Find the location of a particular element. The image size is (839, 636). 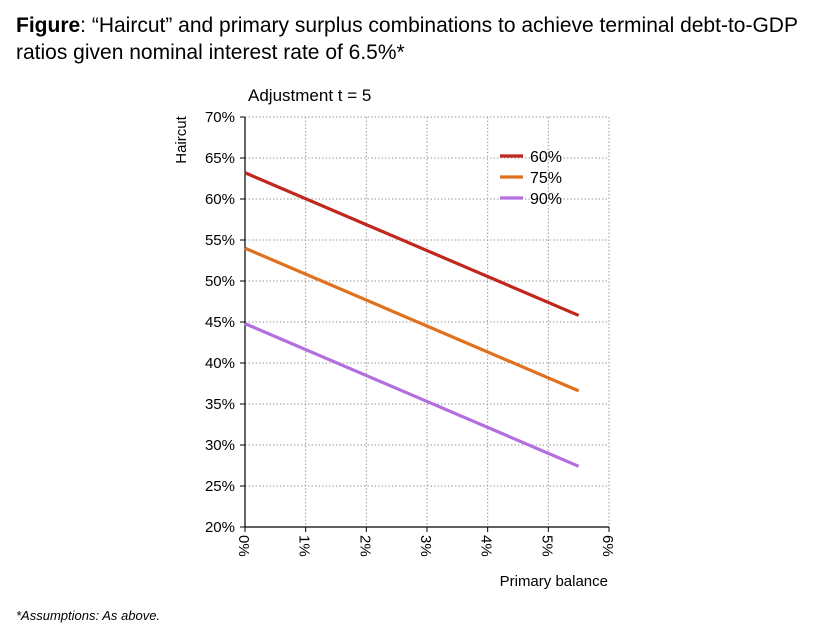

legend: 60% 75% 90% is located at coordinates (531, 178).